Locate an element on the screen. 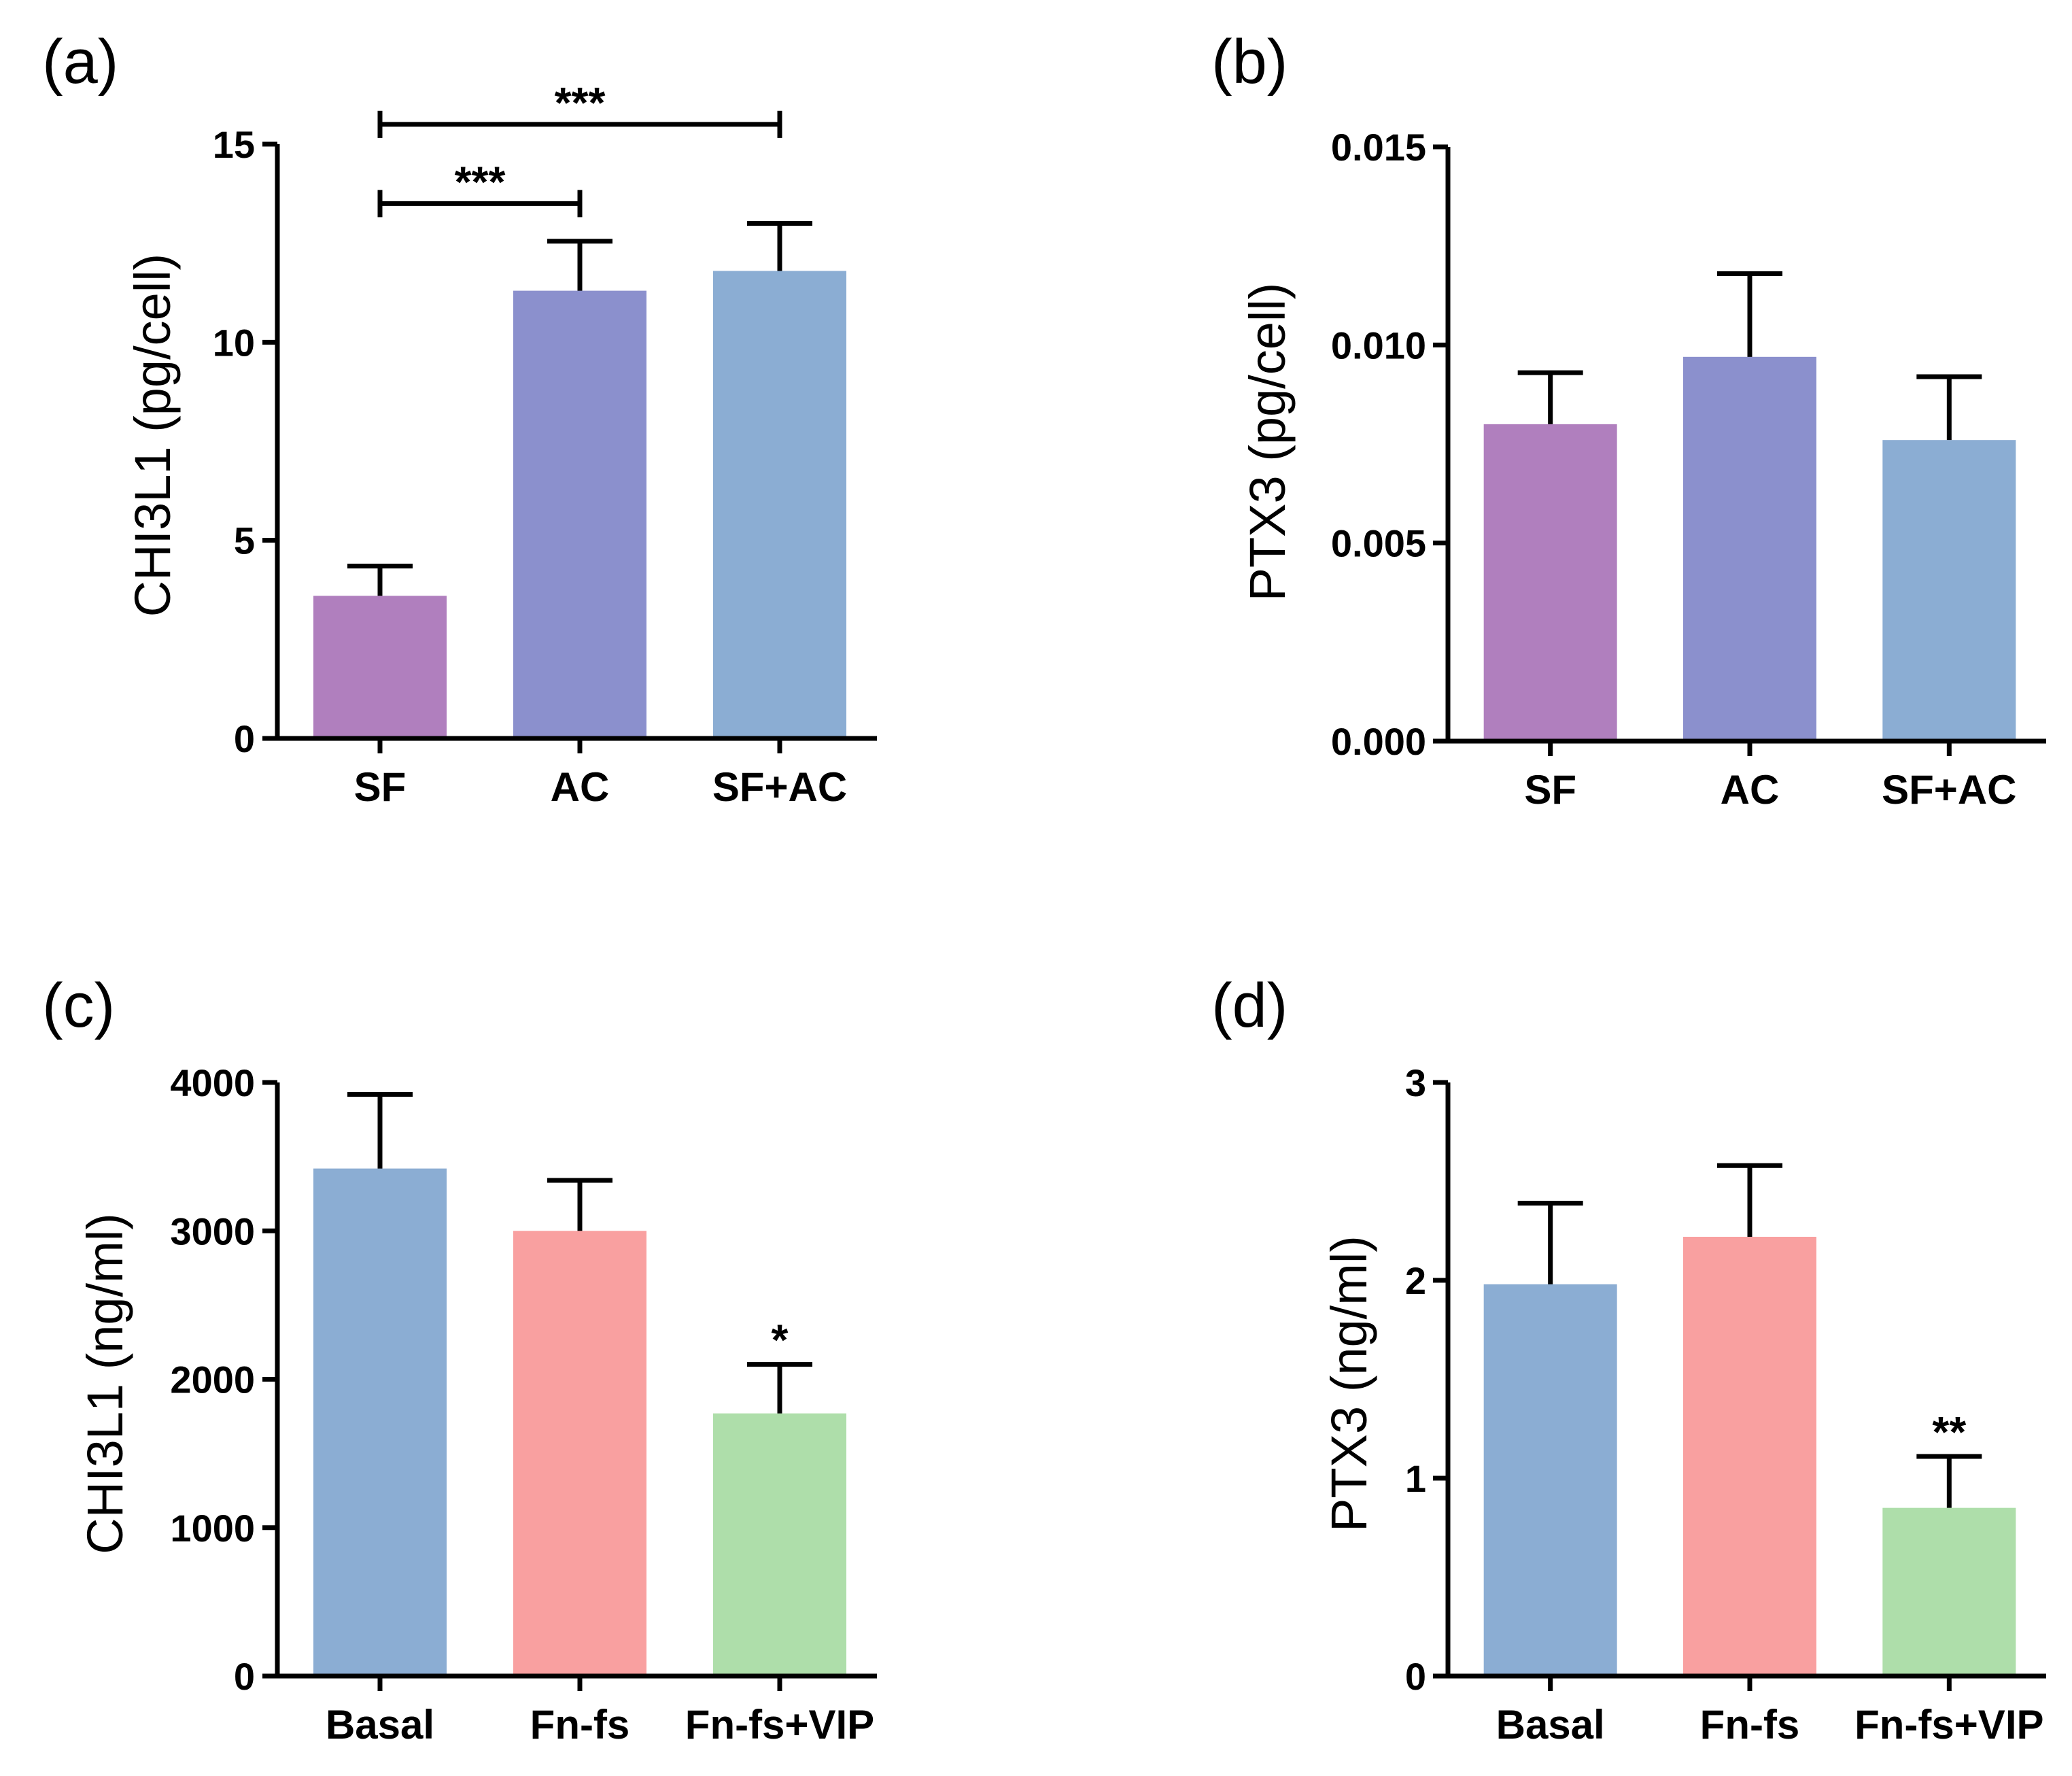  y-tick-label: 4000 is located at coordinates (212, 1082).